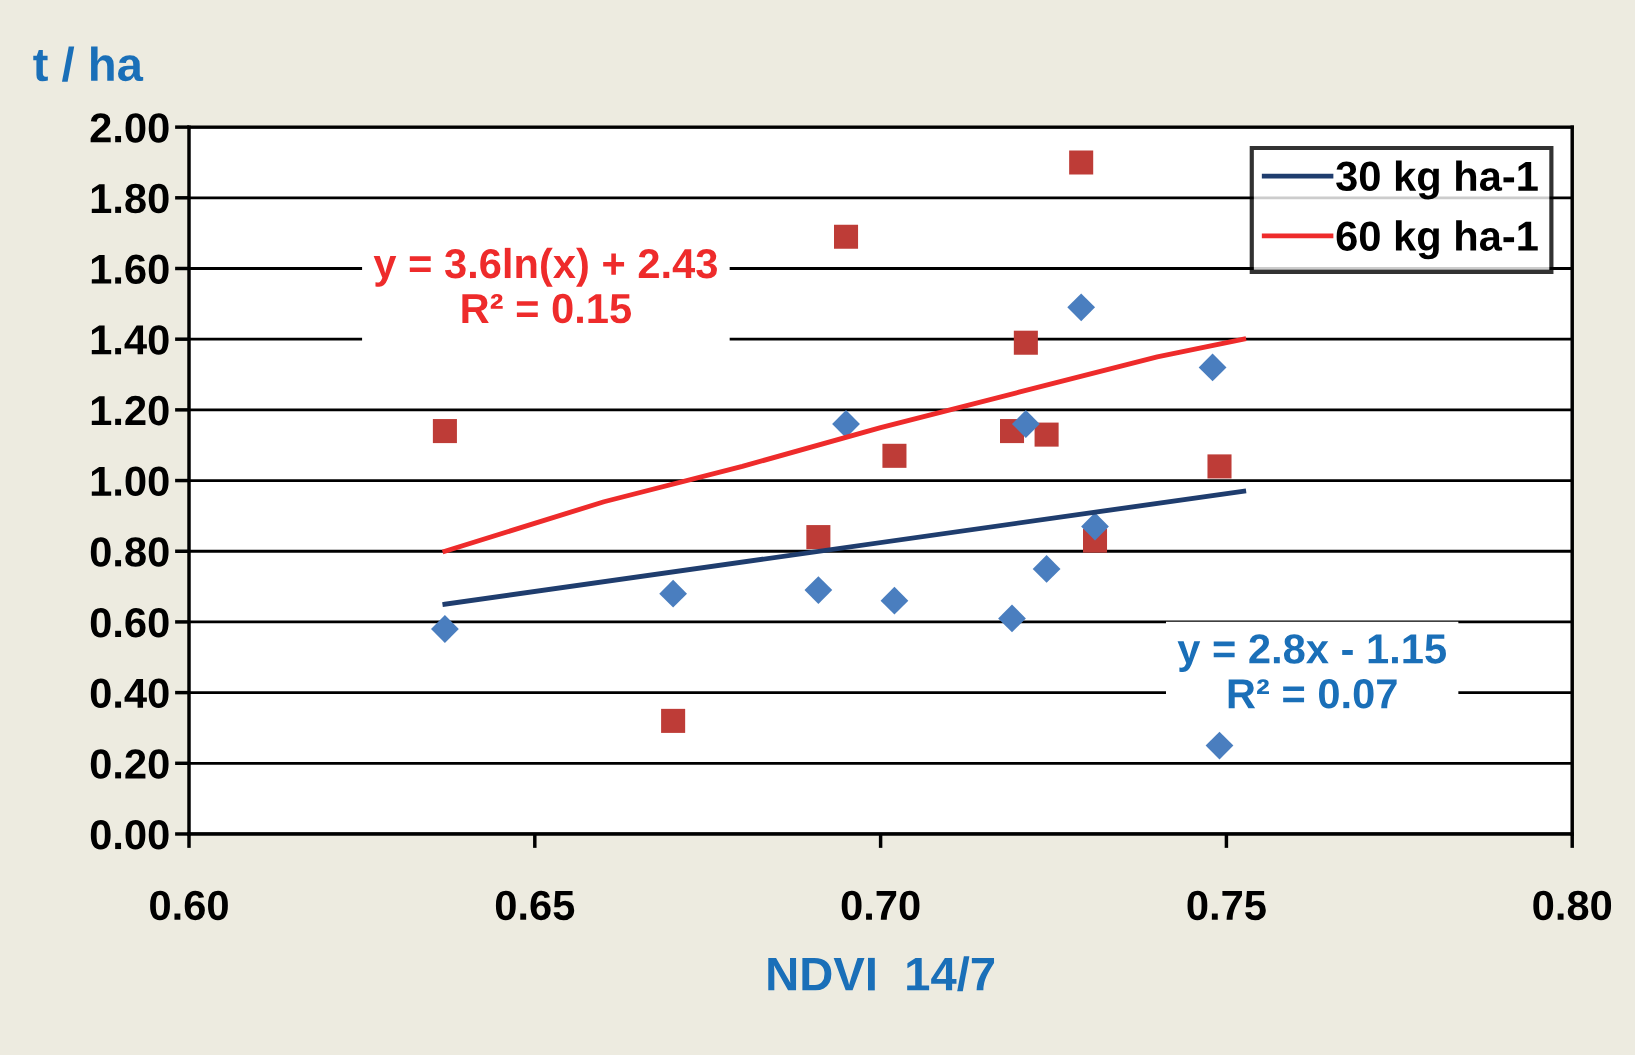  Describe the element at coordinates (535, 905) in the screenshot. I see `x-tick-label: 0.65` at that location.